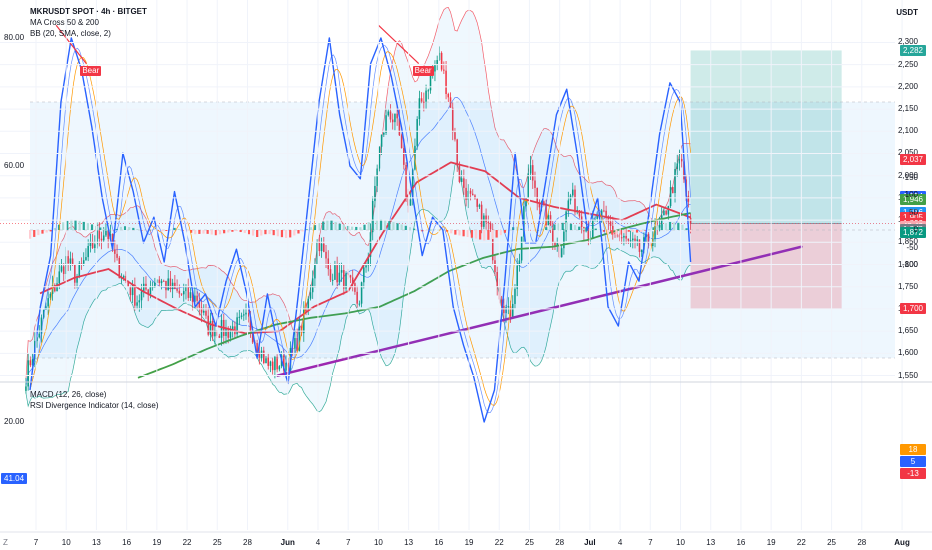  Describe the element at coordinates (907, 264) in the screenshot. I see `price-tick-label: 1,800` at that location.